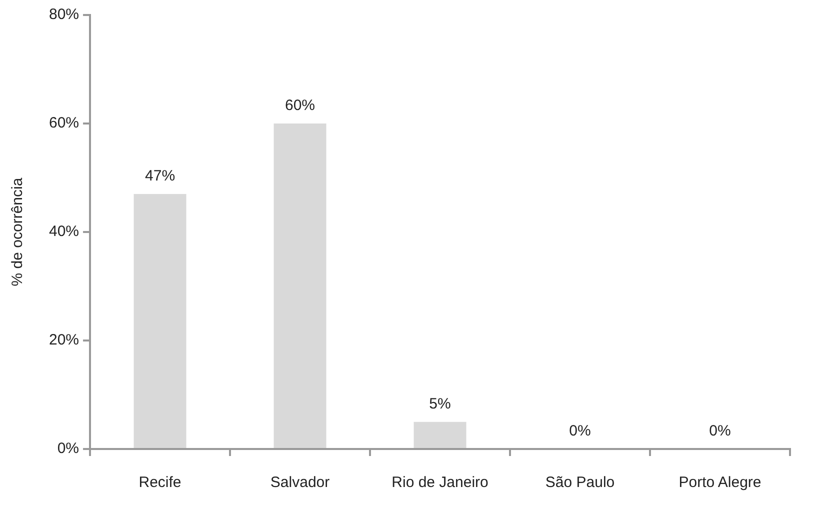 This screenshot has width=815, height=510. I want to click on x-tick-label: Recife, so click(160, 483).